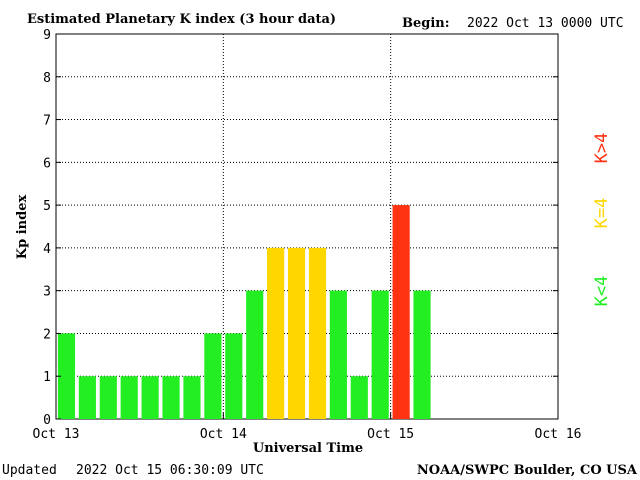 The width and height of the screenshot is (640, 480). Describe the element at coordinates (47, 78) in the screenshot. I see `y-tick-label: 8` at that location.